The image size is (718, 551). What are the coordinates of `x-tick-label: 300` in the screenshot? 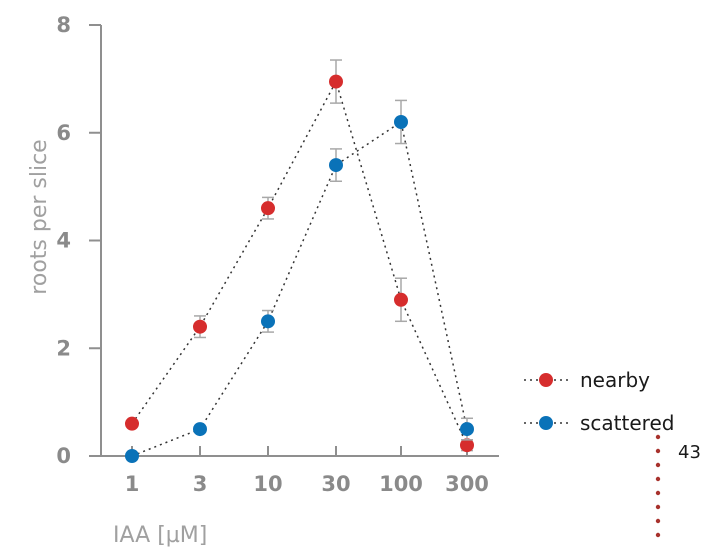 It's located at (467, 484).